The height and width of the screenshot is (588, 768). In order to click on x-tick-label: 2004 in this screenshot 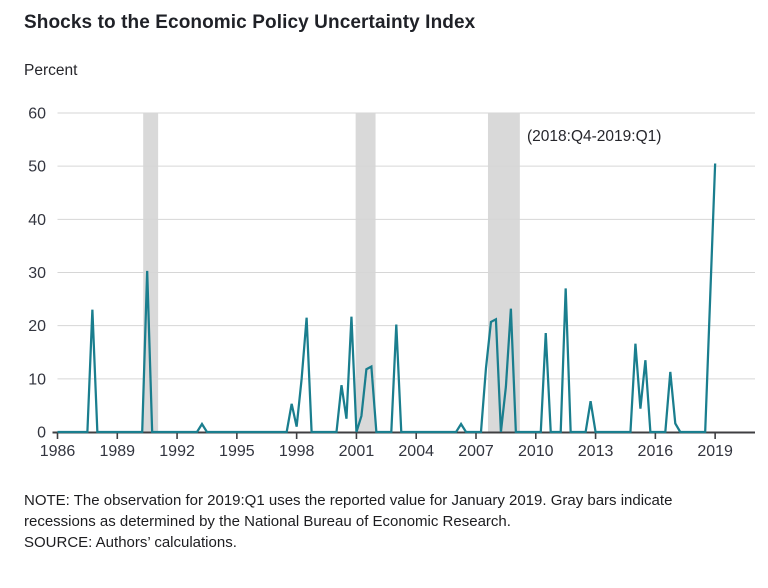, I will do `click(416, 451)`.